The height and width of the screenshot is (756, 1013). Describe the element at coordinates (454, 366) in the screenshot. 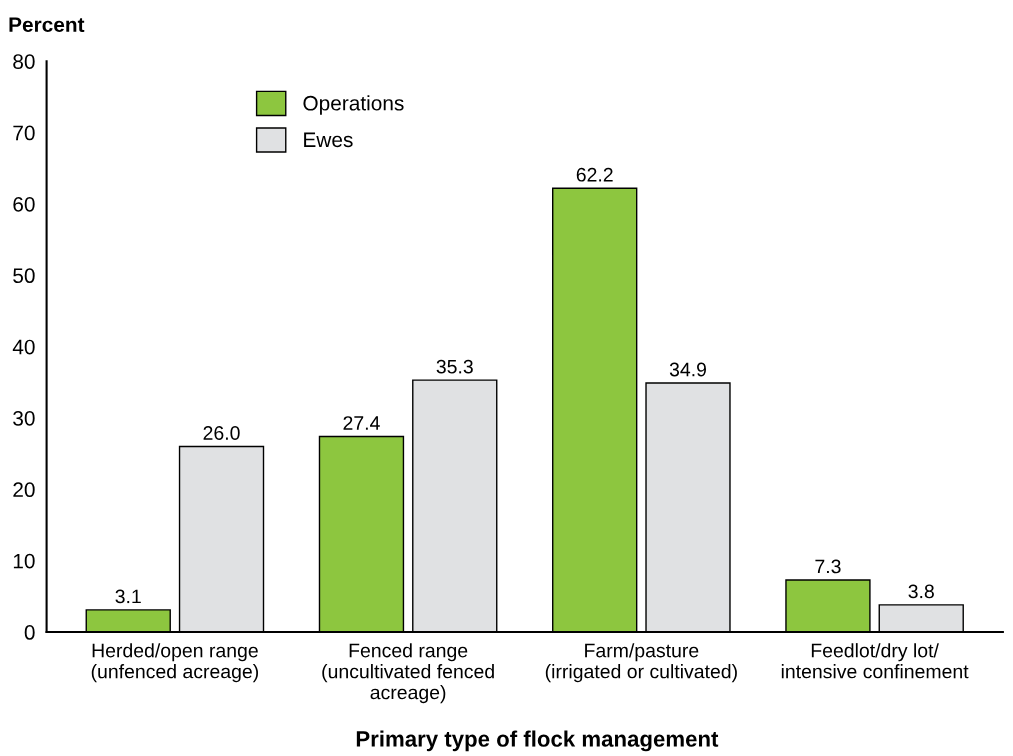

I see `data-label: 35.3` at that location.